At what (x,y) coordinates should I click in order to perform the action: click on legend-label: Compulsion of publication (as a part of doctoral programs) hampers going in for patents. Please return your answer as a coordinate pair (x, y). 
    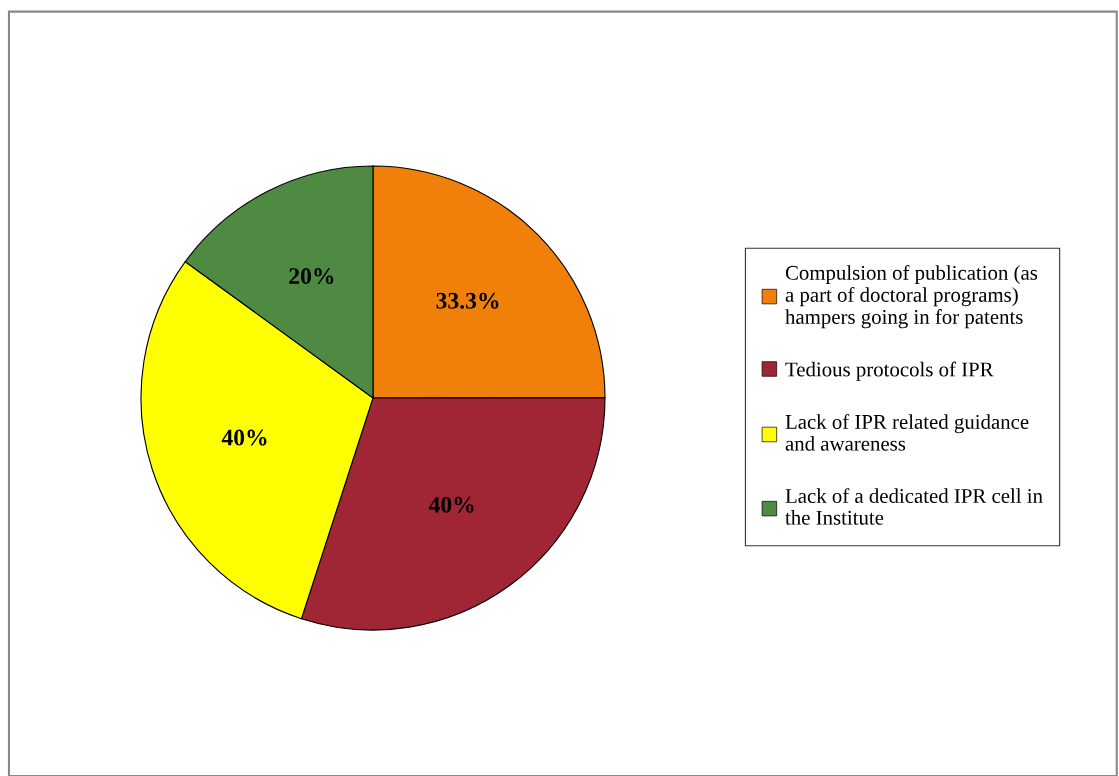
    Looking at the image, I should click on (911, 296).